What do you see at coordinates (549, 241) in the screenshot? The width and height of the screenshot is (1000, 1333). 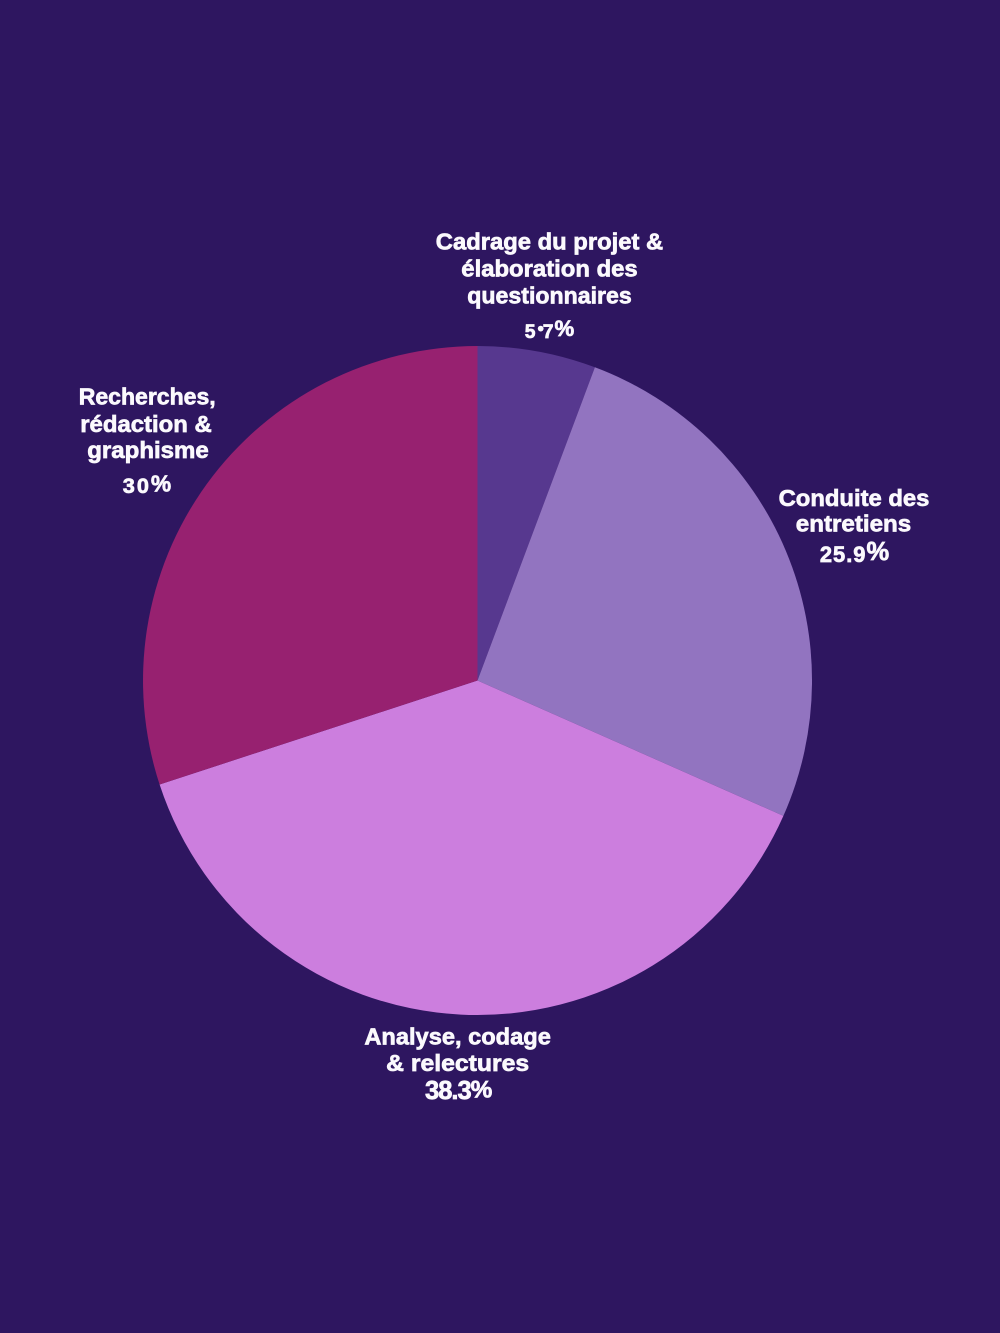 I see `svg-text: Cadrage du projet &` at bounding box center [549, 241].